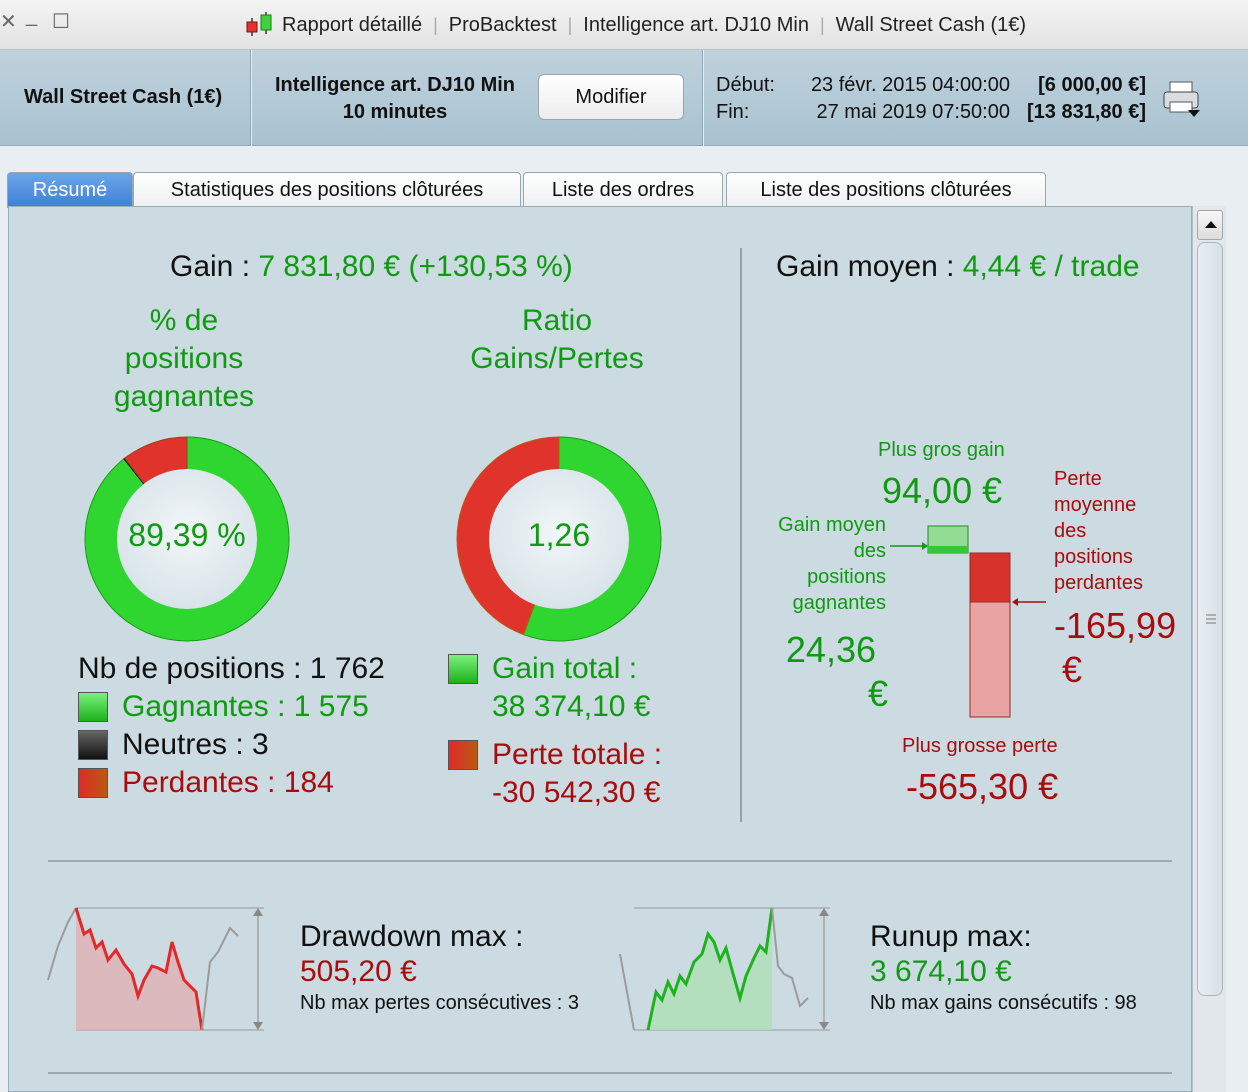 This screenshot has height=1092, width=1248. Describe the element at coordinates (941, 450) in the screenshot. I see `biggest-gain-label: Plus gros gain` at that location.